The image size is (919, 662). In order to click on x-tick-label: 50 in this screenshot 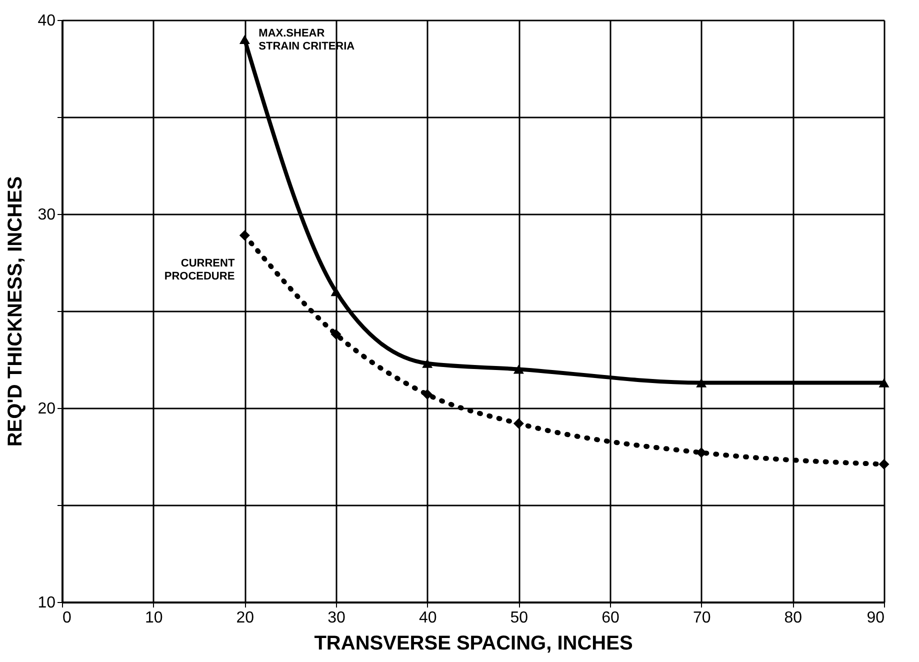, I will do `click(519, 618)`.